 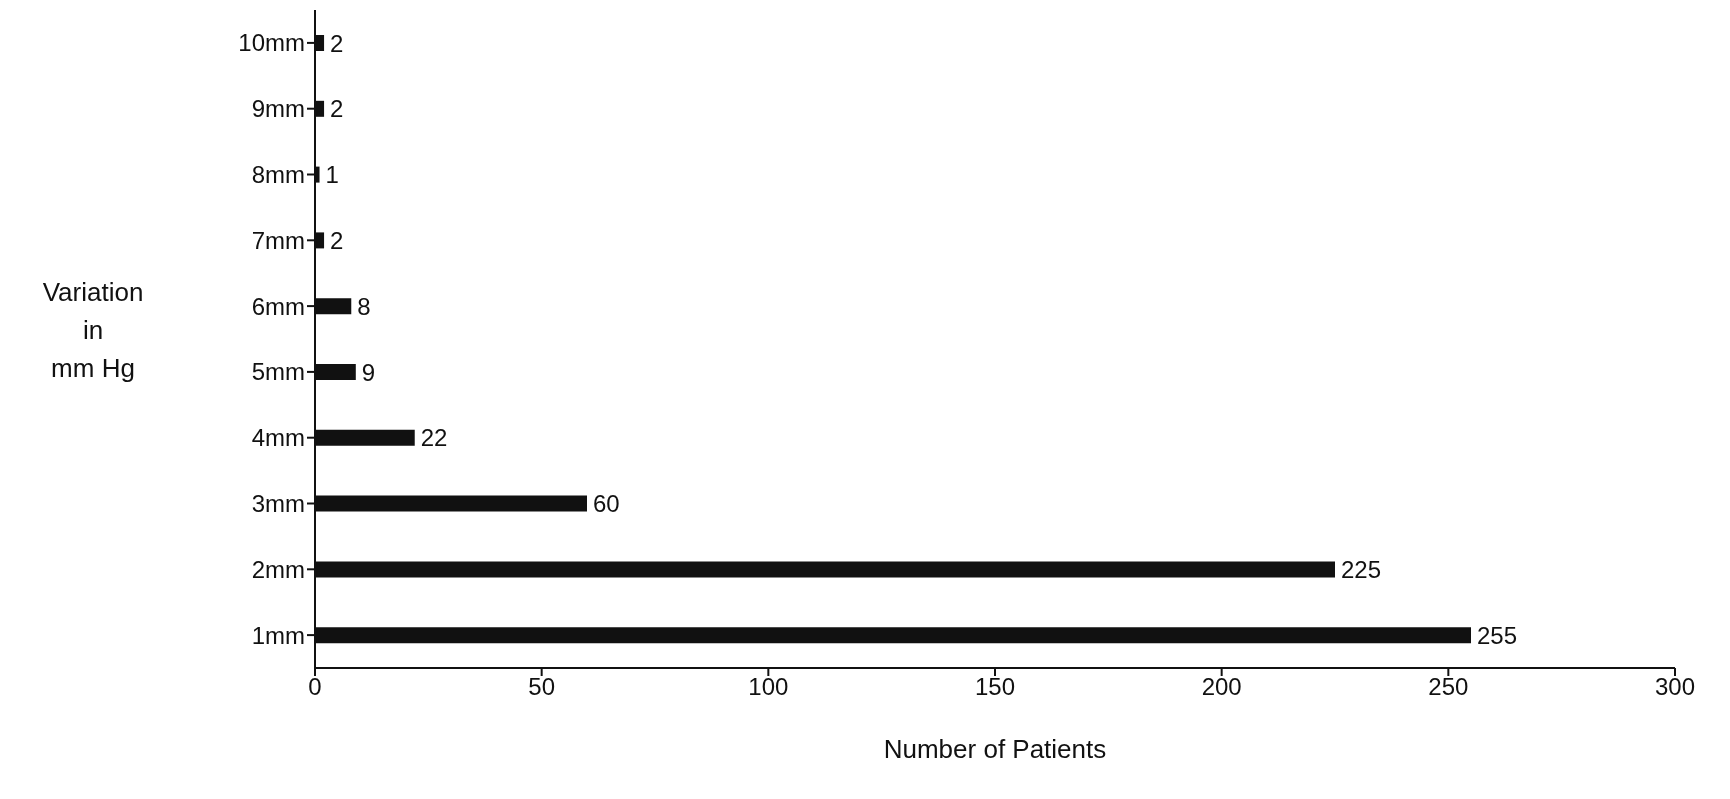 I want to click on data-label: 22, so click(x=434, y=438).